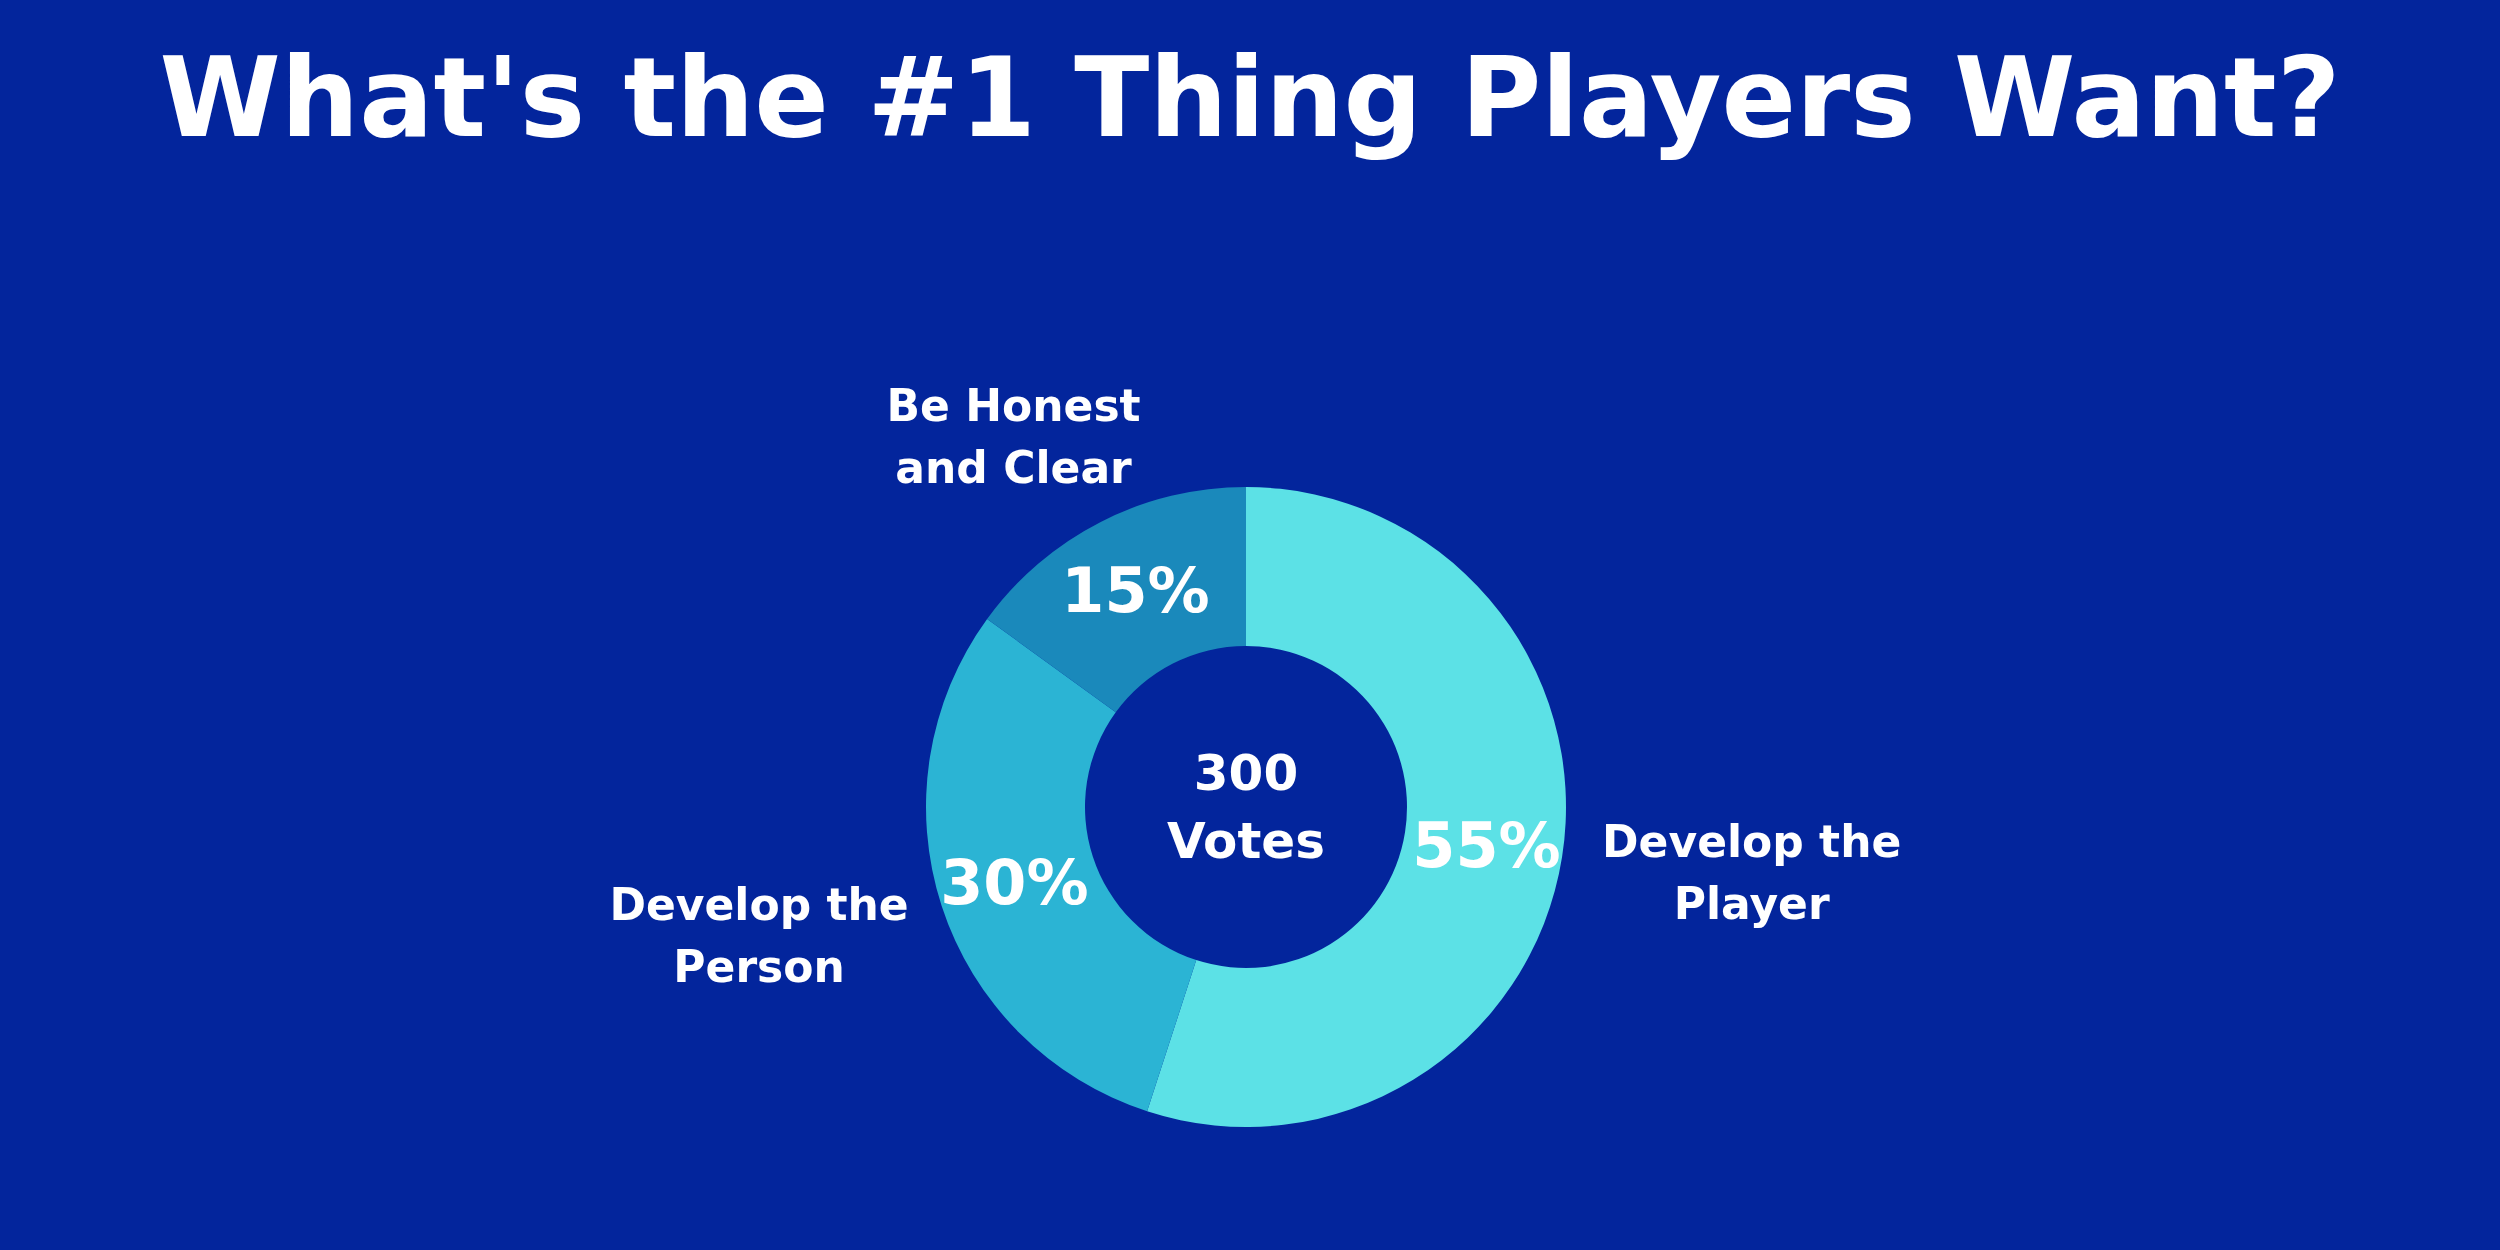  I want to click on chart-title: What's the #1 Thing Players Want?, so click(1250, 98).